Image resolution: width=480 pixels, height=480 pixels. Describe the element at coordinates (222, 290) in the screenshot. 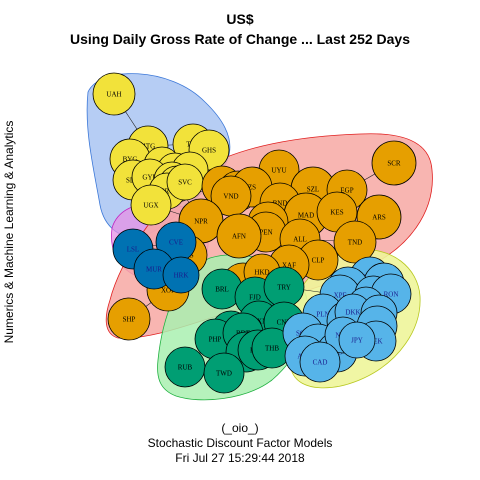

I see `node-label: BRL` at that location.